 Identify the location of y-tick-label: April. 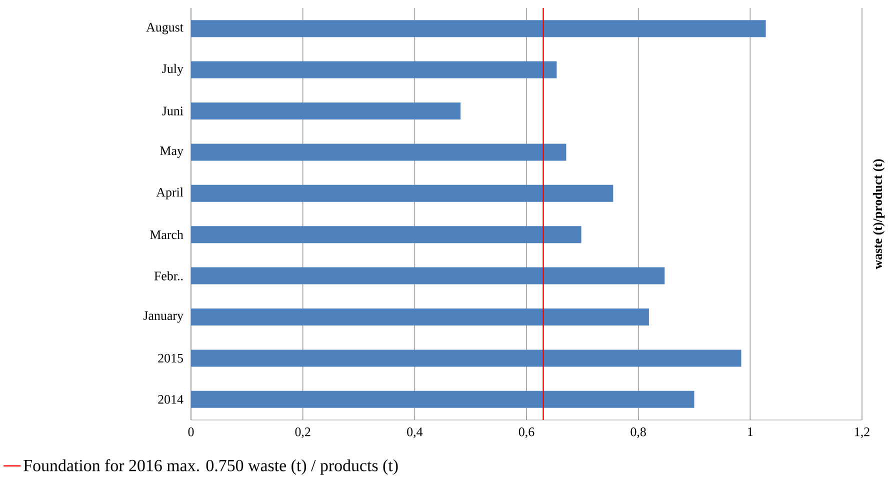
(170, 194).